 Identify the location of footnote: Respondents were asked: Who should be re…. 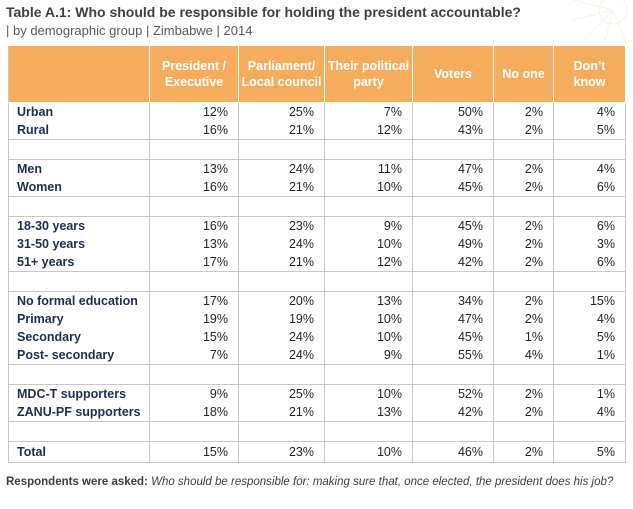
(315, 482).